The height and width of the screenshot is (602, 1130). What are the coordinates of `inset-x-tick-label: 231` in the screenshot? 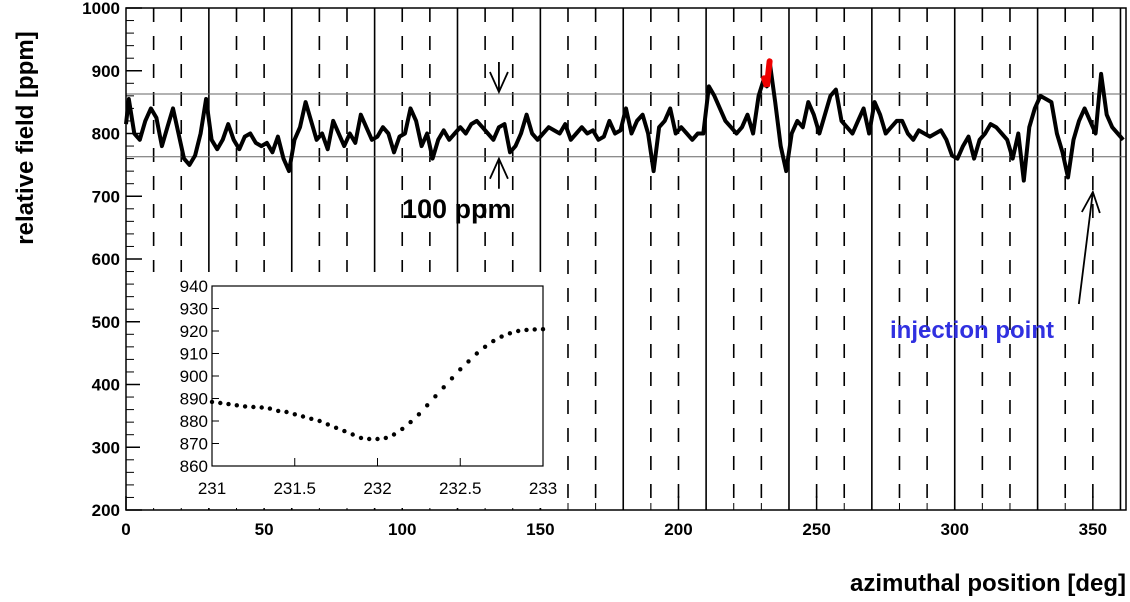 It's located at (212, 488).